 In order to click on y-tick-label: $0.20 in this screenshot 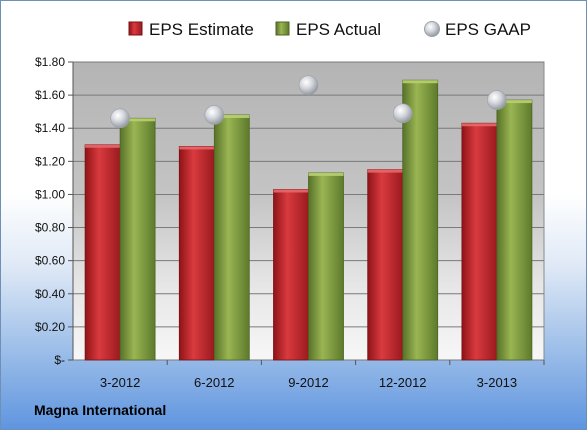, I will do `click(50, 327)`.